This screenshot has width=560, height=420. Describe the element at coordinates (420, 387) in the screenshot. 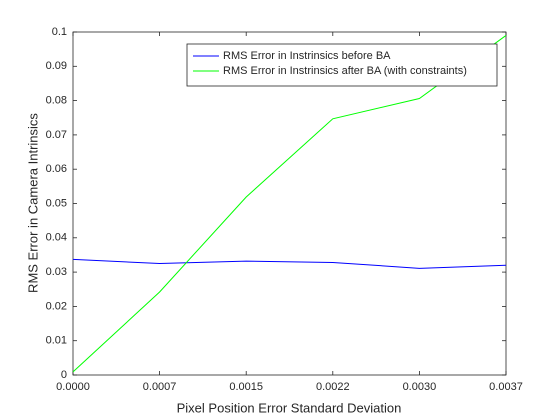

I see `x-tick-label: 0.0030` at that location.